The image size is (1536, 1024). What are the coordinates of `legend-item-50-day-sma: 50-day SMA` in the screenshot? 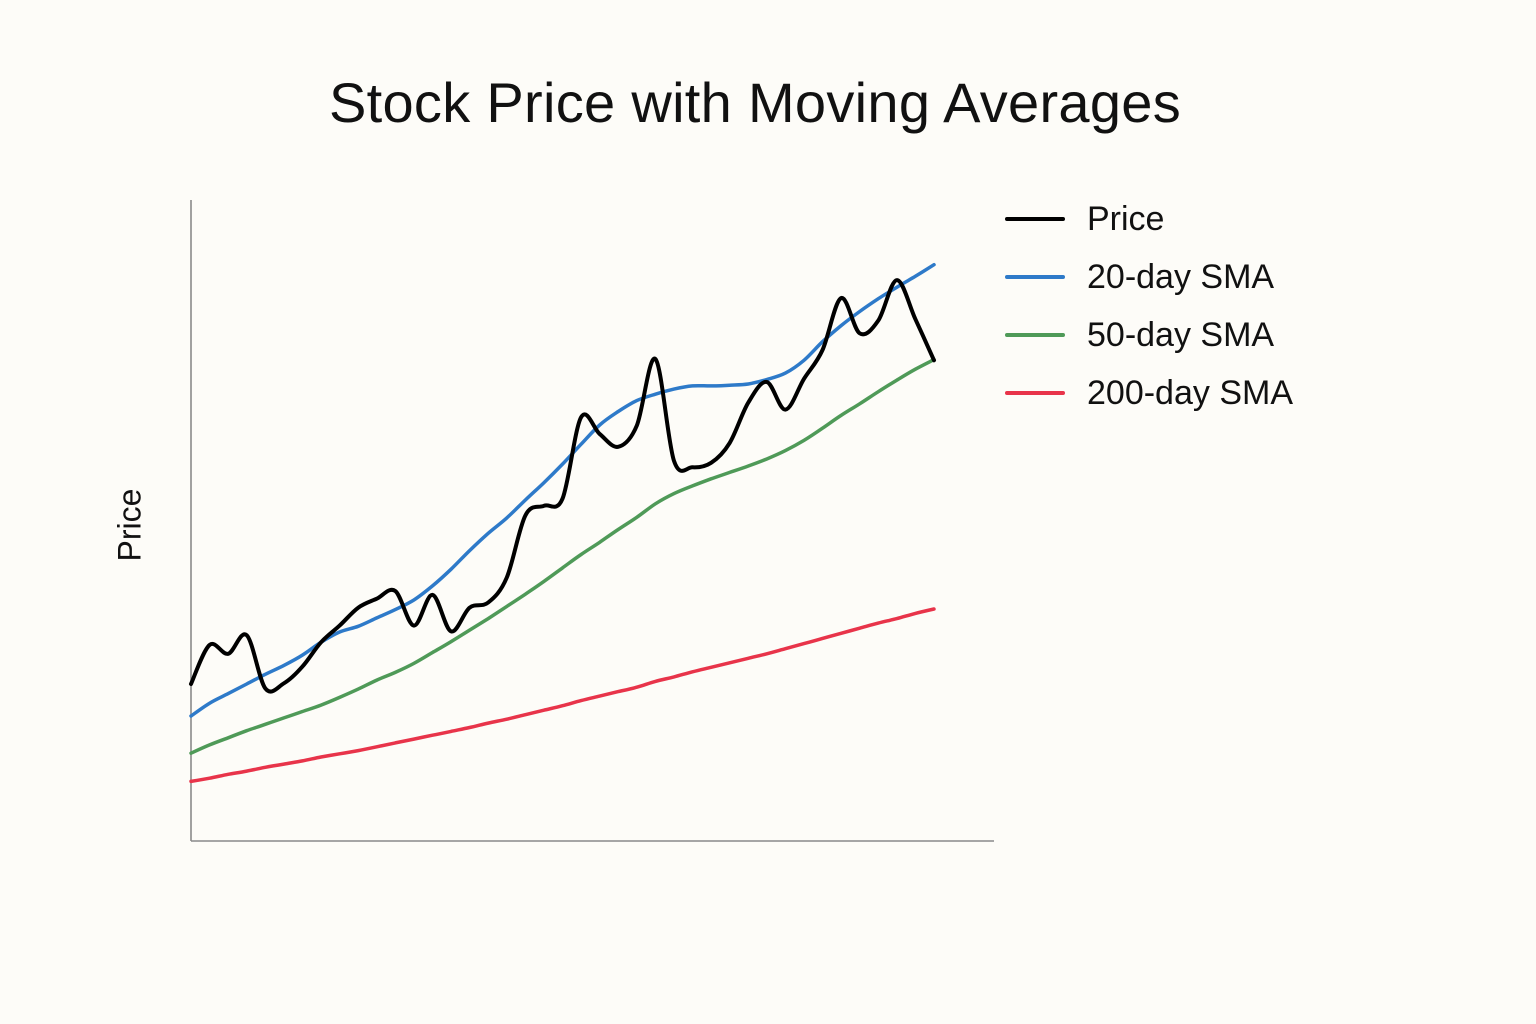 It's located at (1195, 335).